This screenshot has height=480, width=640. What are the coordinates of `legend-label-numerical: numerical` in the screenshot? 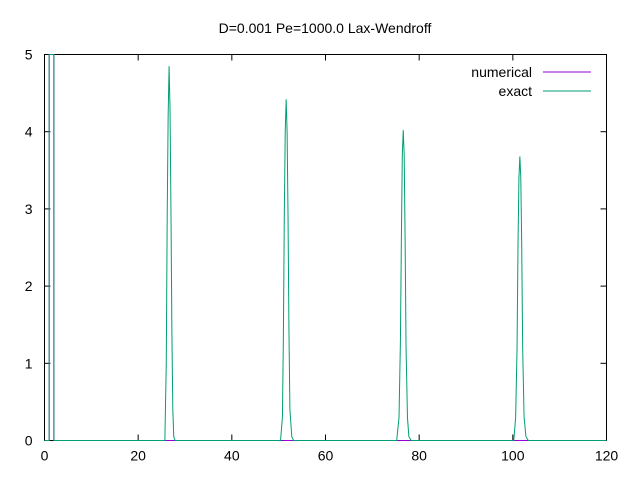 It's located at (501, 72).